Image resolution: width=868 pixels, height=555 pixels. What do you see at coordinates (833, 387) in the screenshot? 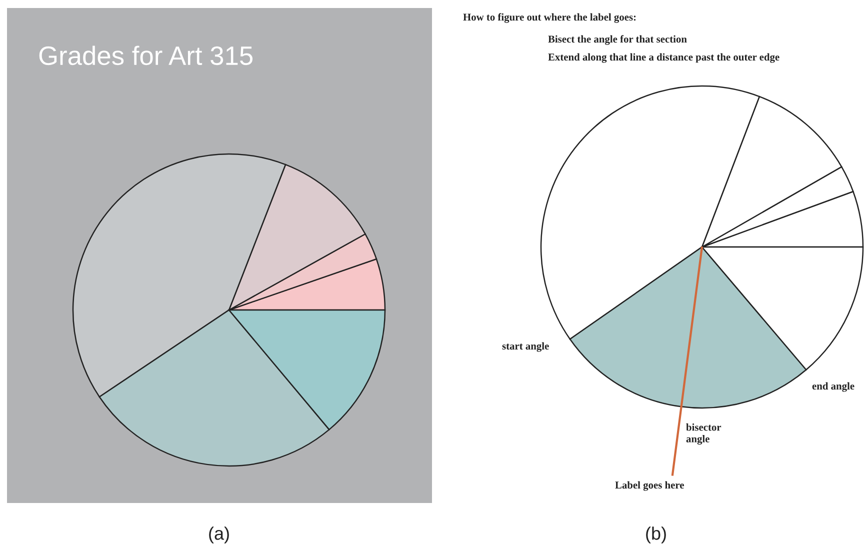
I see `text: end angle` at bounding box center [833, 387].